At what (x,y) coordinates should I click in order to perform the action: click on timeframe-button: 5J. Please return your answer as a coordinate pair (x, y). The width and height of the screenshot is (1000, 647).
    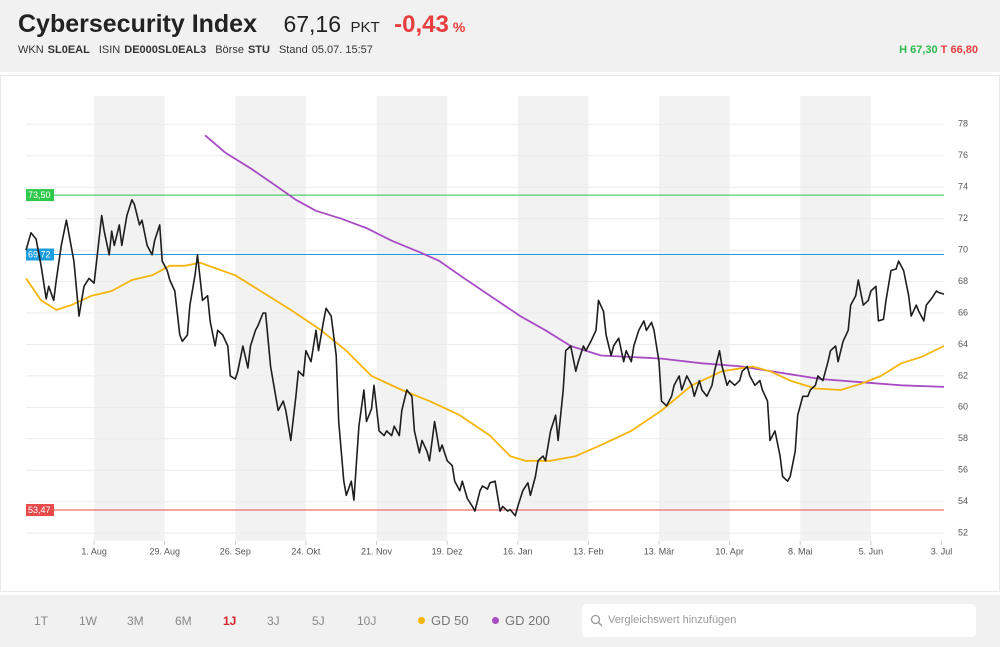
    Looking at the image, I should click on (318, 621).